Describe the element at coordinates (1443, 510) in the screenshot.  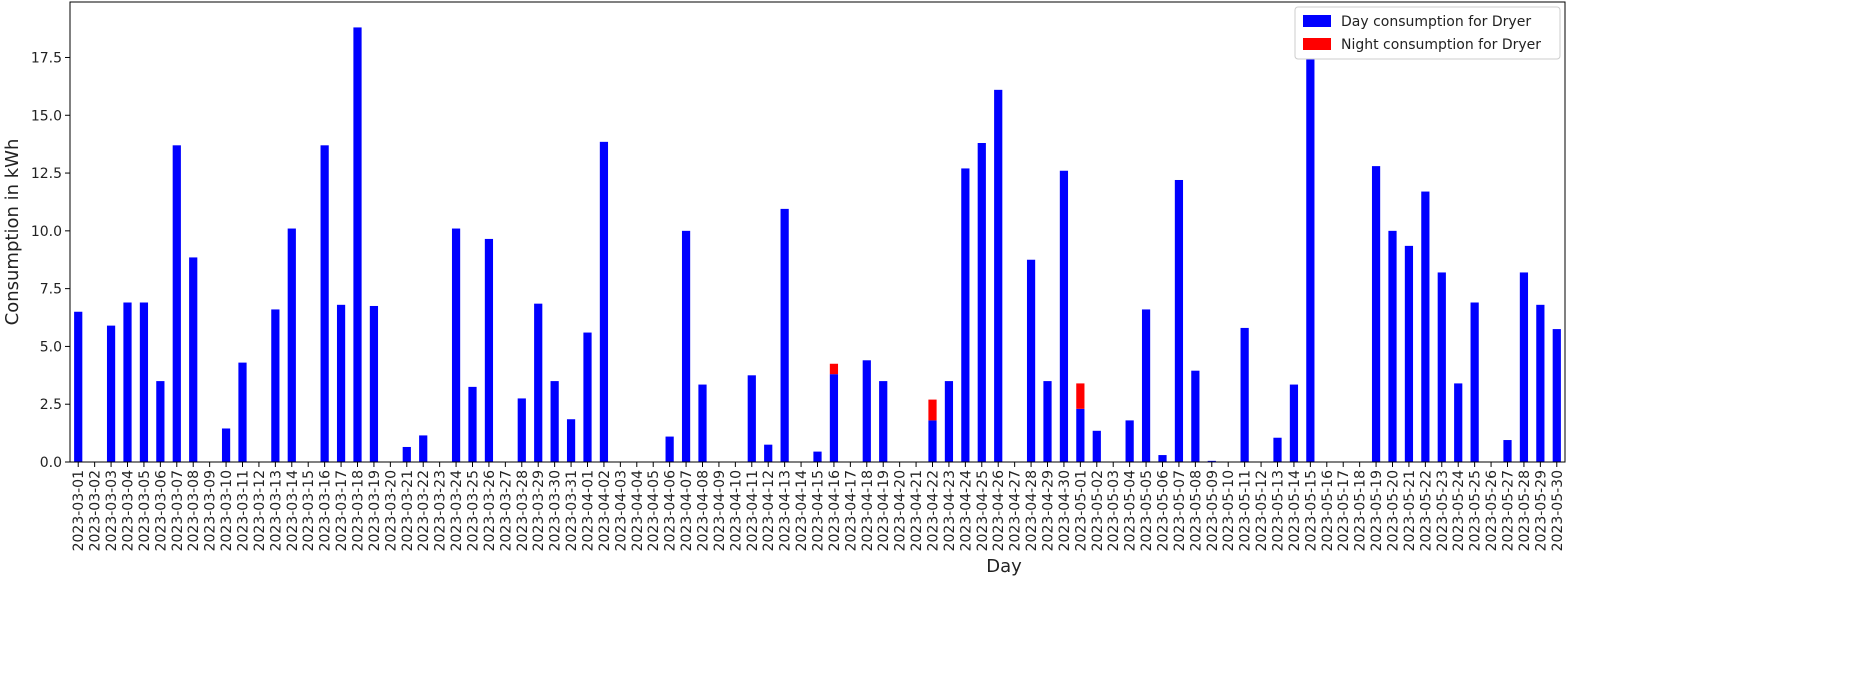
I see `x-tick-label: 2023-05-23` at that location.